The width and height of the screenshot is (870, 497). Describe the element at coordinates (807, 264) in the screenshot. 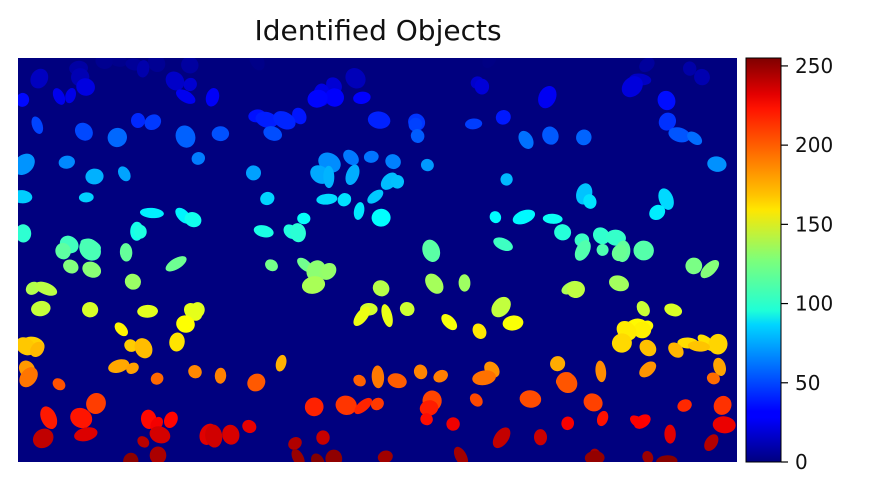

I see `colorbar-ticks: 0 50 100 150 200 250` at that location.